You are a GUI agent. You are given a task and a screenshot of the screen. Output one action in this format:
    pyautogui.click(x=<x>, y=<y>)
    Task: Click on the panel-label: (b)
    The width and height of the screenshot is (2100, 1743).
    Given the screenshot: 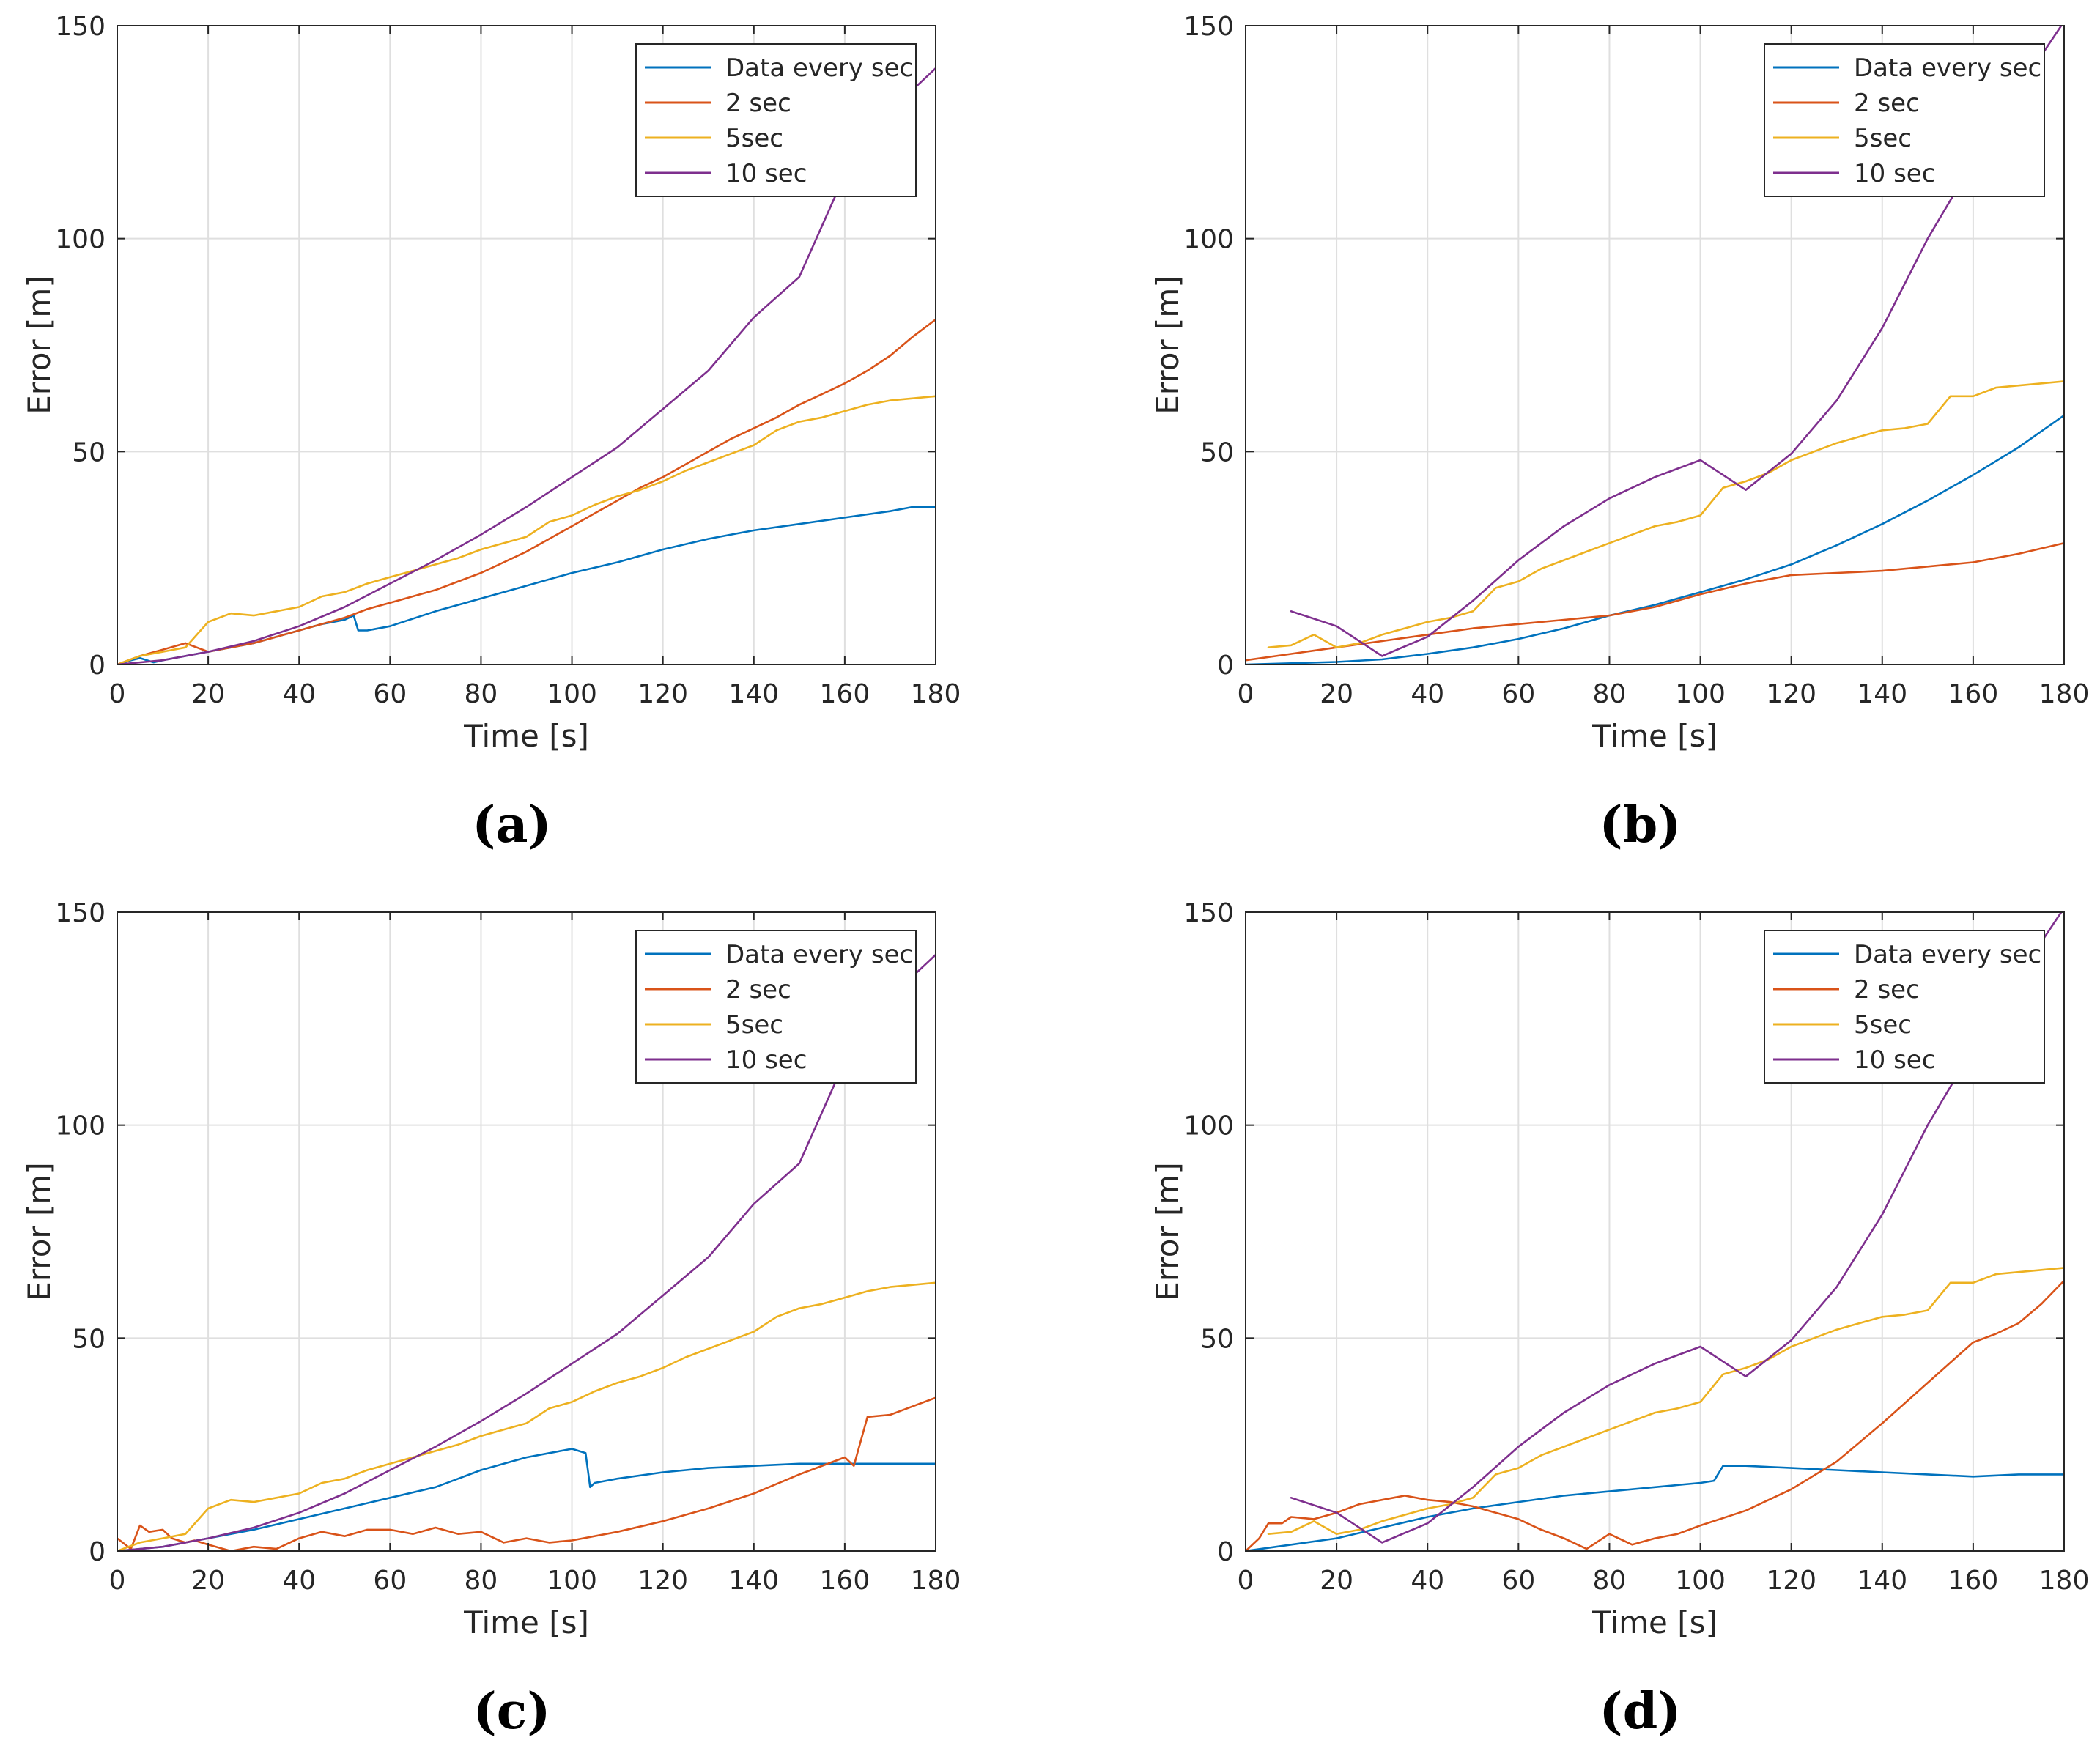 What is the action you would take?
    pyautogui.click(x=1641, y=825)
    